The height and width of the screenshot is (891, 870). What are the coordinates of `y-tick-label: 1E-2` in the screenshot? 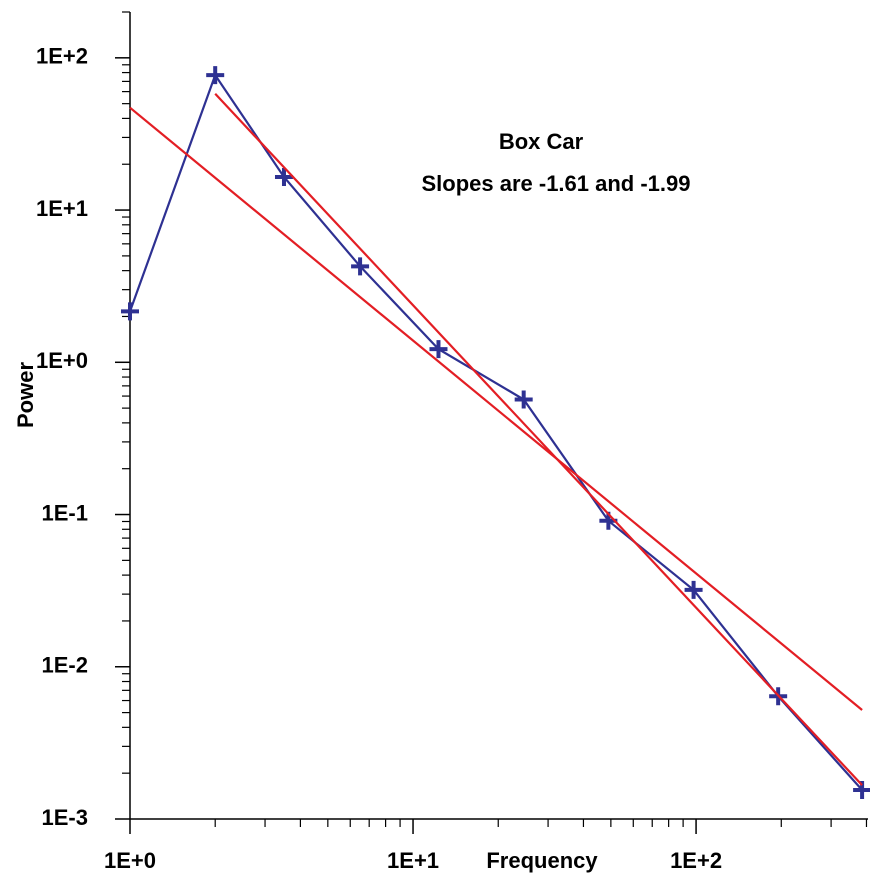 It's located at (65, 665).